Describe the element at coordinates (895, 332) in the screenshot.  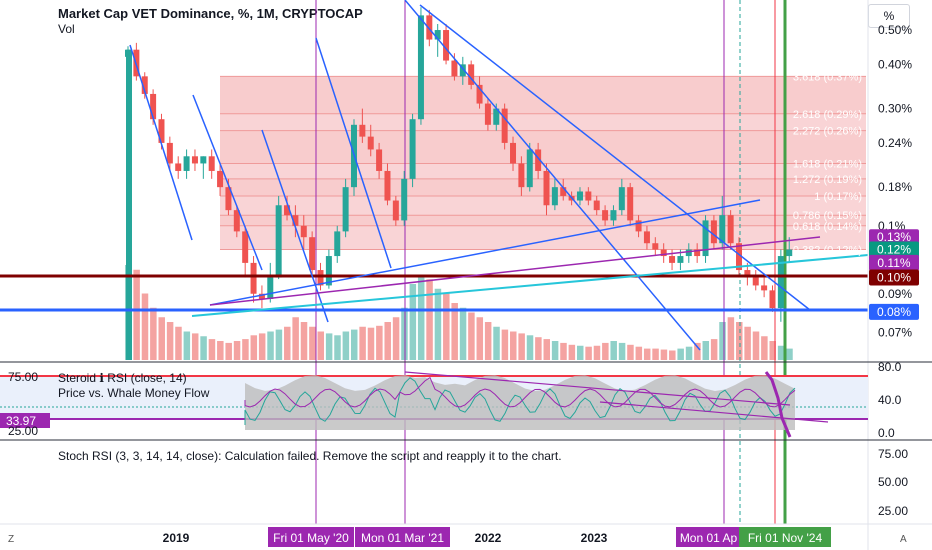
I see `price-tick: 0.07%` at that location.